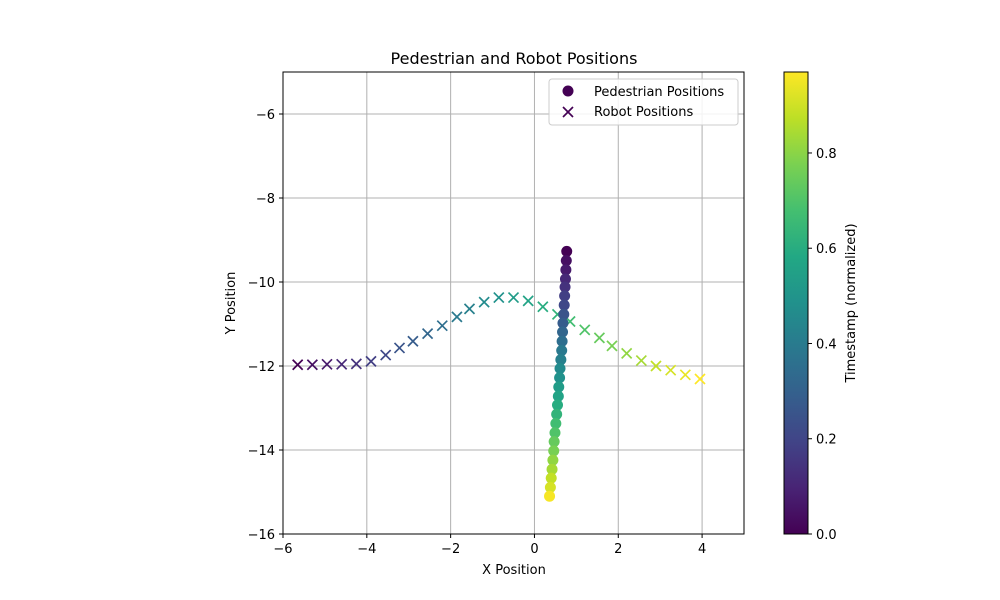 The width and height of the screenshot is (1000, 600). What do you see at coordinates (450, 549) in the screenshot?
I see `x-tick-label: −2` at bounding box center [450, 549].